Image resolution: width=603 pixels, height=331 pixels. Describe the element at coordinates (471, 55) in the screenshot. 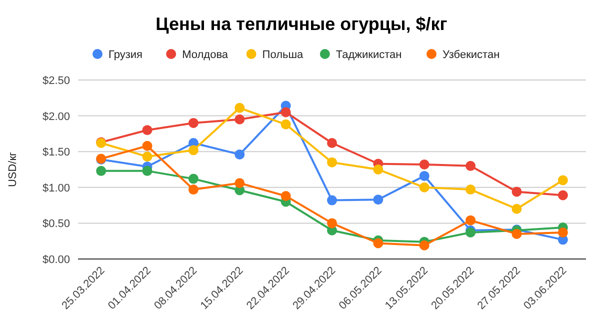

I see `legend-label: Узбекистан` at that location.